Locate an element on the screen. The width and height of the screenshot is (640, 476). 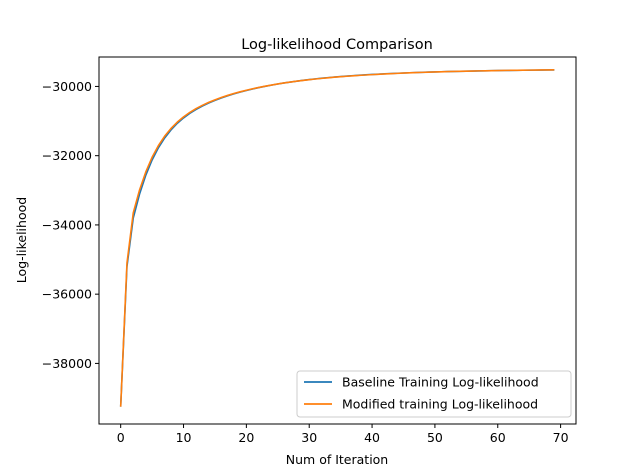
legend-box is located at coordinates (434, 394).